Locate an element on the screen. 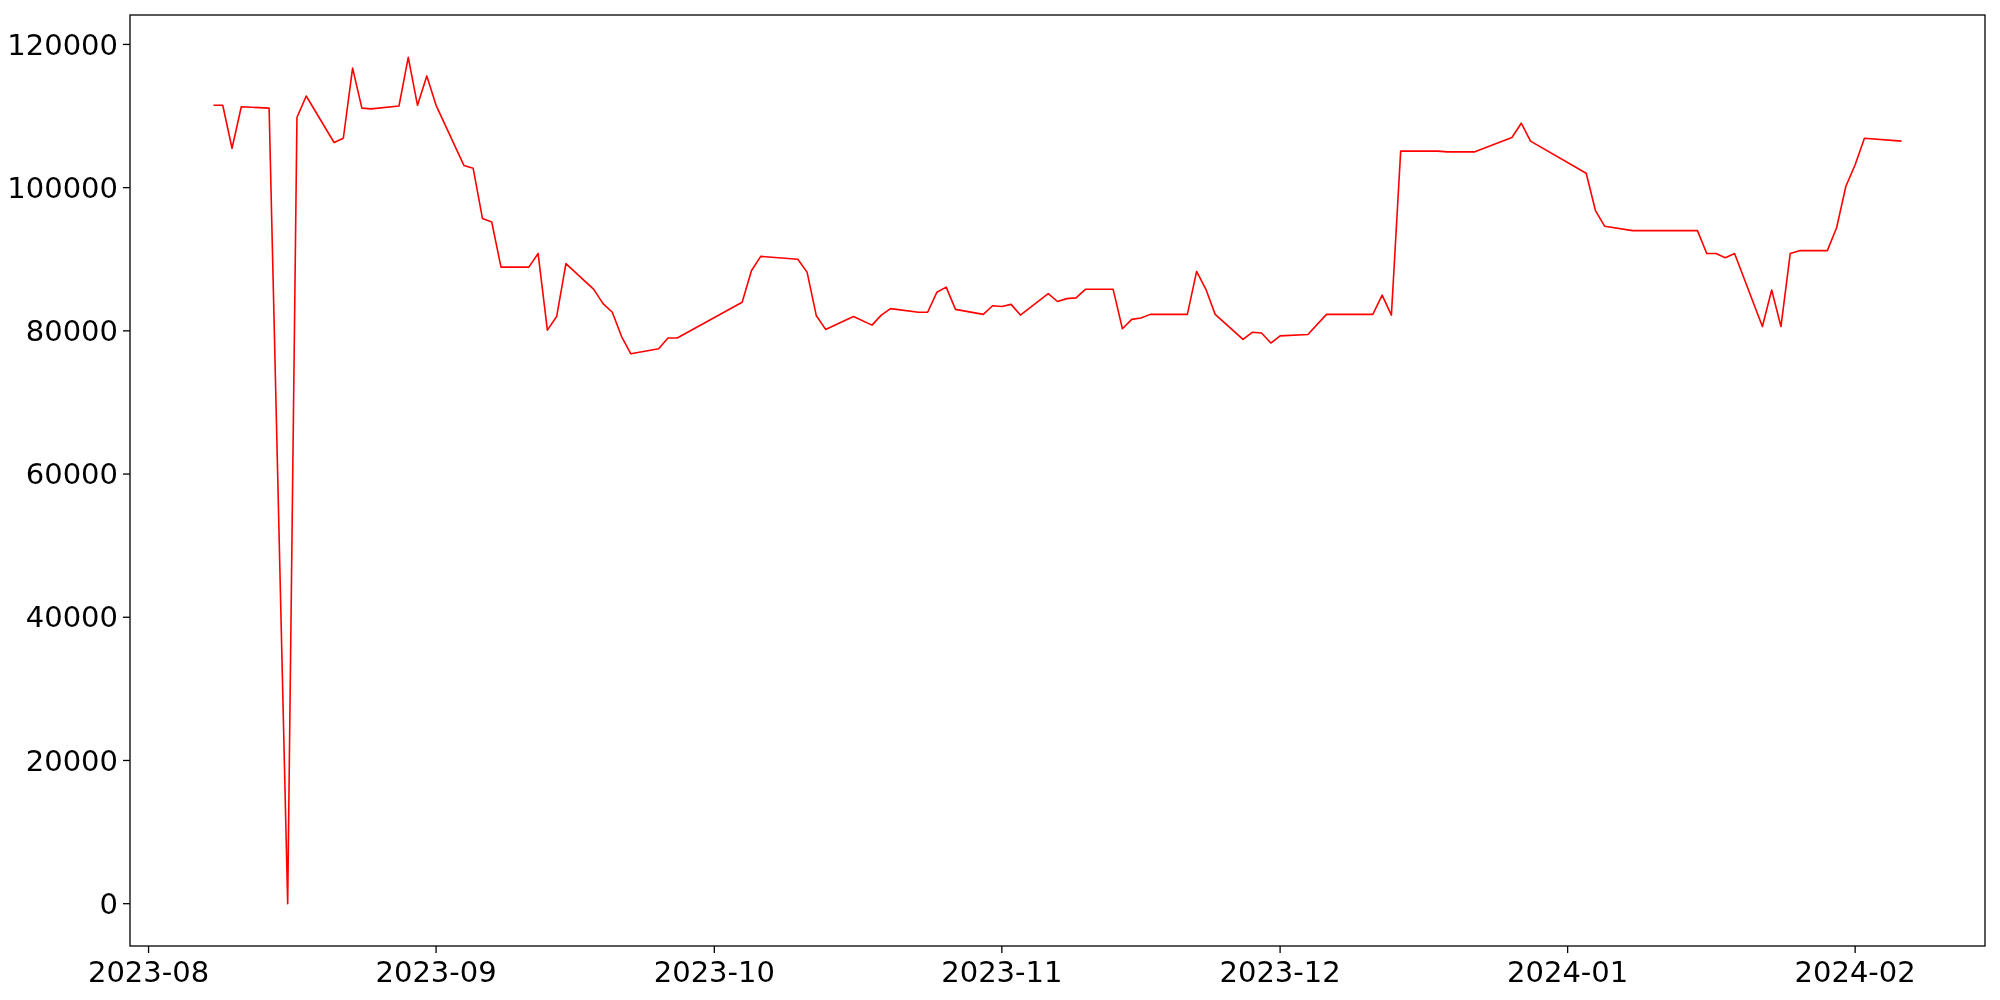 Image resolution: width=2000 pixels, height=1000 pixels. x-tick-label: 2023-10 is located at coordinates (714, 972).